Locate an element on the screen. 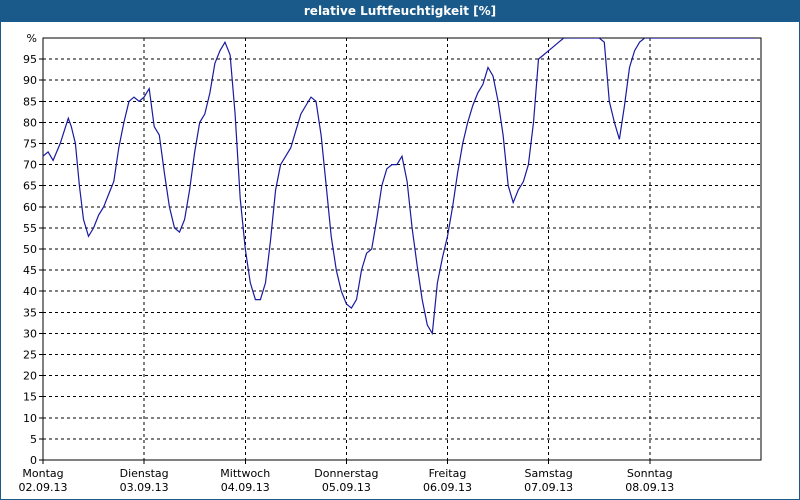 The width and height of the screenshot is (800, 500). y-tick-label: 45 is located at coordinates (30, 270).